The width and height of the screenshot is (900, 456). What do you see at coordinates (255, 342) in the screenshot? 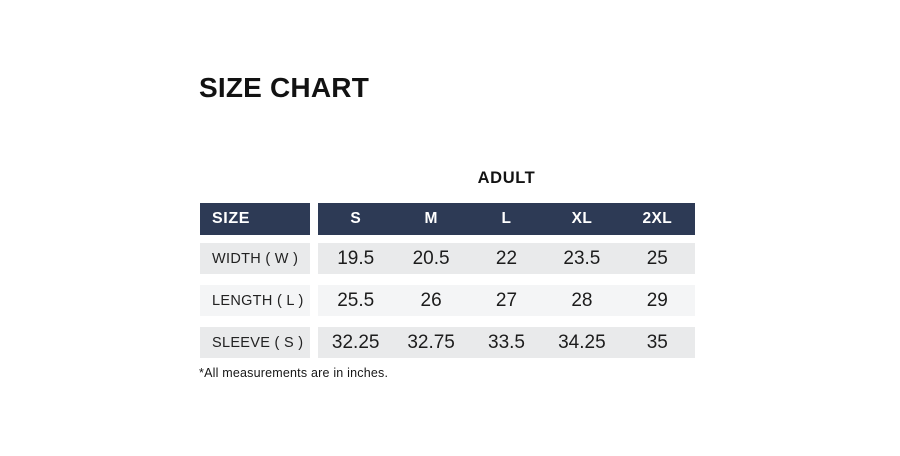
I see `row-label-sleeve: SLEEVE ( S )` at bounding box center [255, 342].